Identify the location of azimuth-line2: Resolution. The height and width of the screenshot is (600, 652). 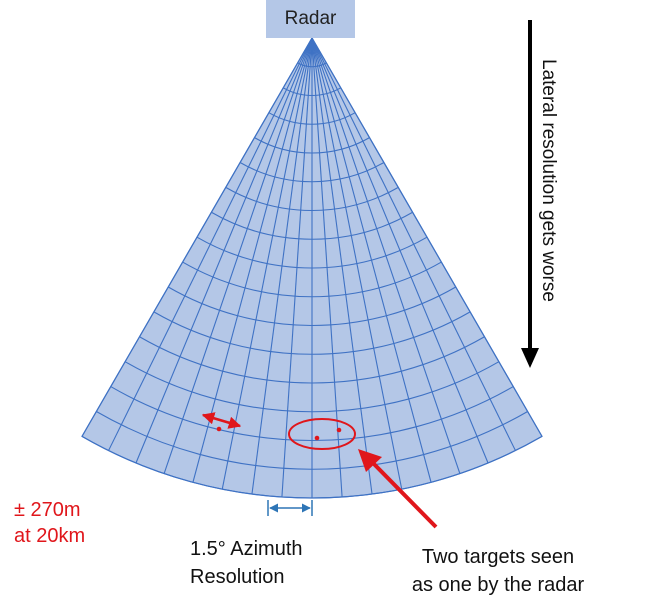
(237, 577).